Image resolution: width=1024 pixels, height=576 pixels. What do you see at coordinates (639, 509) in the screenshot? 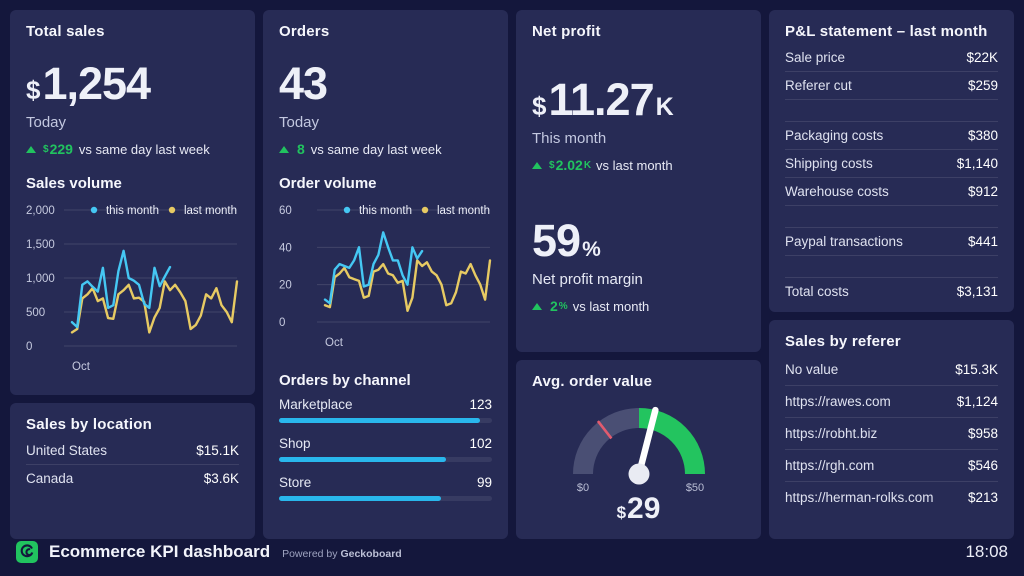
I see `gauge-value: $ 29` at bounding box center [639, 509].